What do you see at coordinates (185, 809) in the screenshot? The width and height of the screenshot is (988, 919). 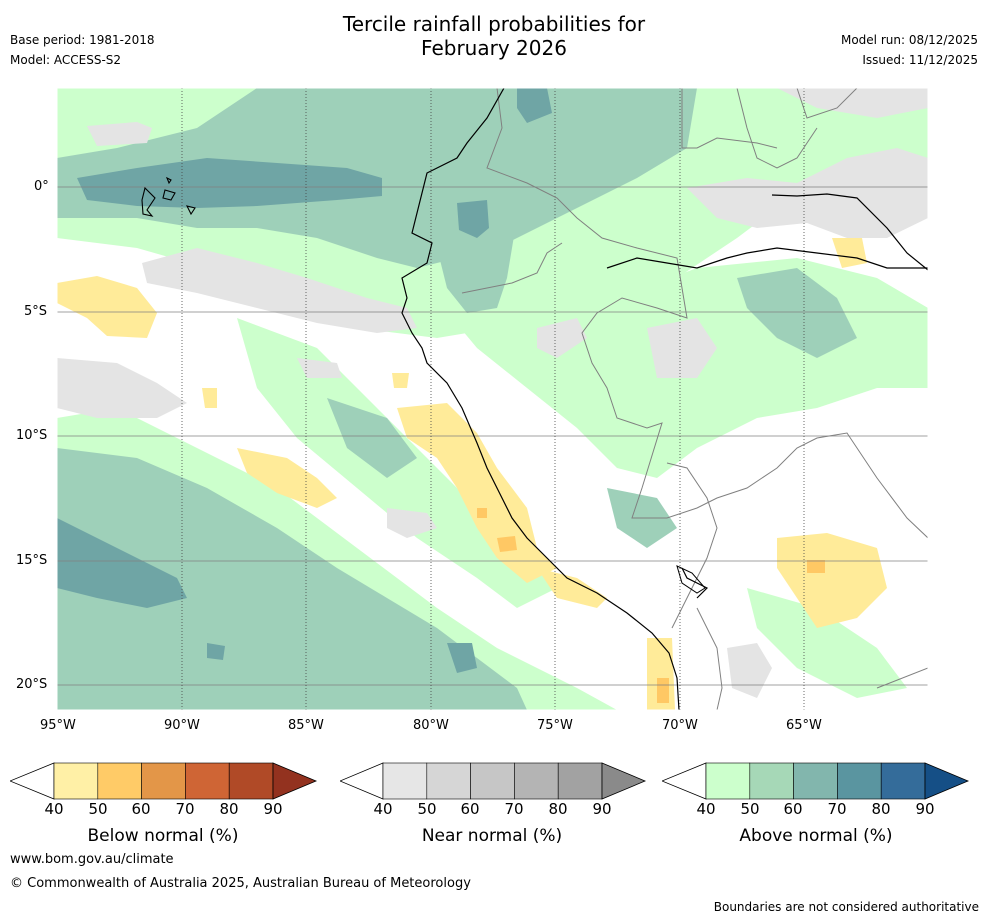 I see `cb-below-tick-70: 70` at bounding box center [185, 809].